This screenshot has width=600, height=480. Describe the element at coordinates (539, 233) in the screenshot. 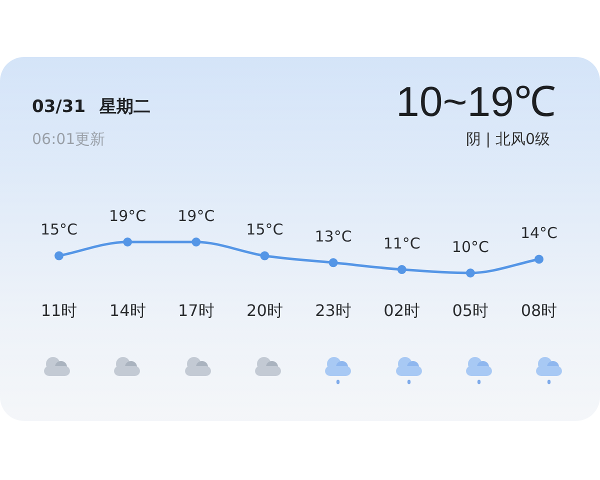

I see `data-label: 14°C` at that location.